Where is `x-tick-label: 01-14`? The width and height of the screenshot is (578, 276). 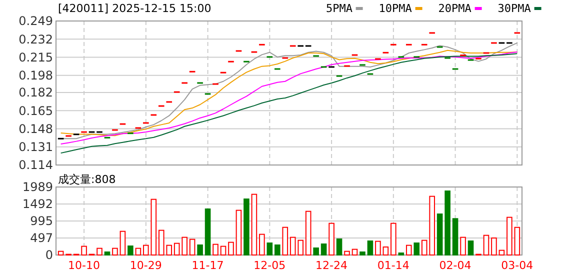 x-tick-label: 01-14 is located at coordinates (393, 265).